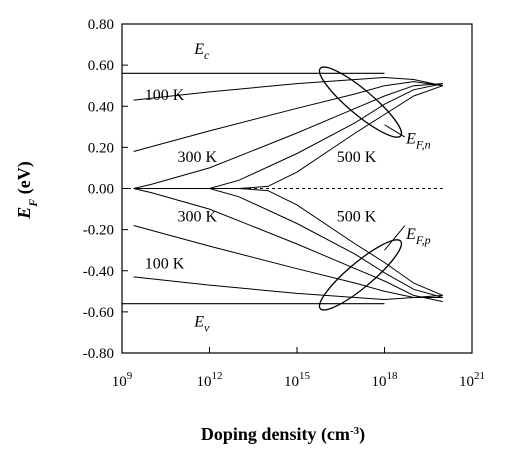  What do you see at coordinates (165, 264) in the screenshot?
I see `annotation-t100p: 100 K` at bounding box center [165, 264].